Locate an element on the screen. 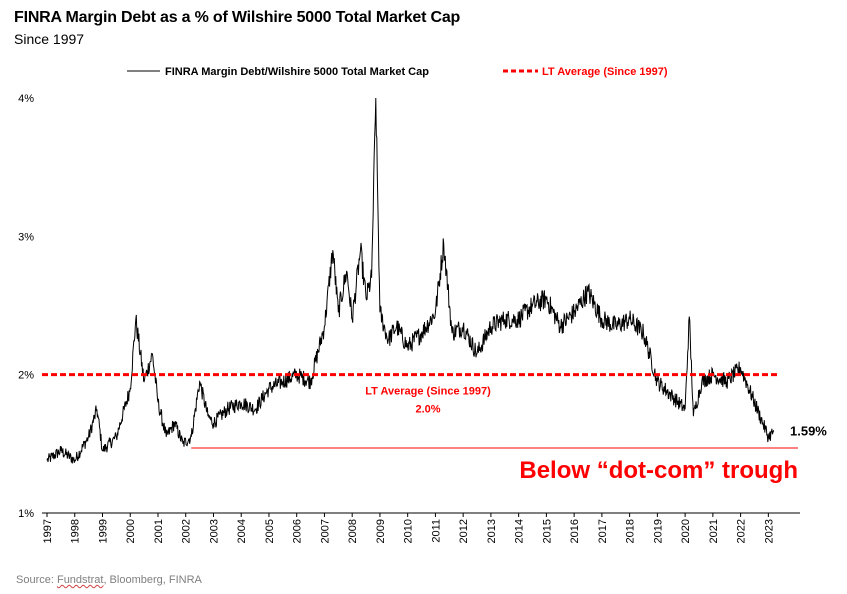 The image size is (847, 594). trough-annotation: Below “dot-com” trough is located at coordinates (658, 470).